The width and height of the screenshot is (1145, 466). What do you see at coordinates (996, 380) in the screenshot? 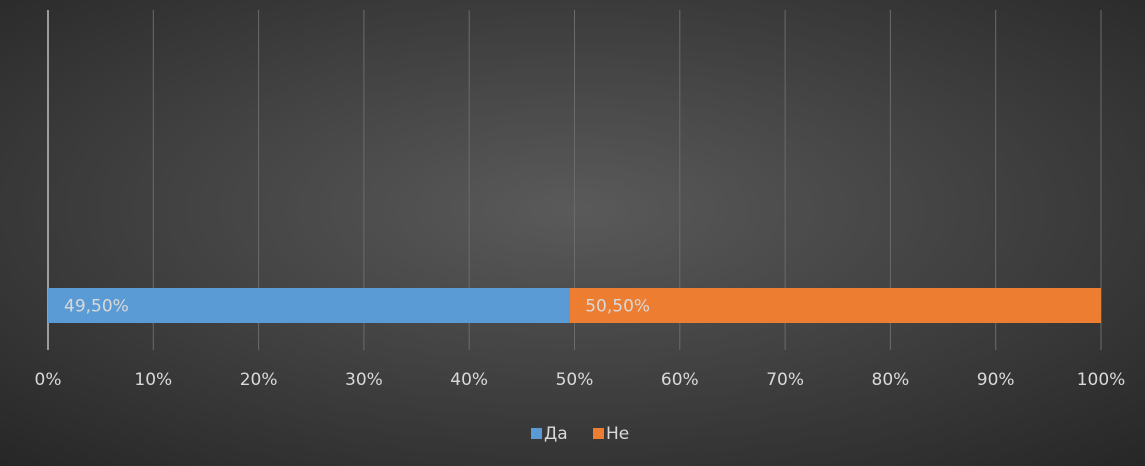
I see `x-tick-label: 90%` at bounding box center [996, 380].